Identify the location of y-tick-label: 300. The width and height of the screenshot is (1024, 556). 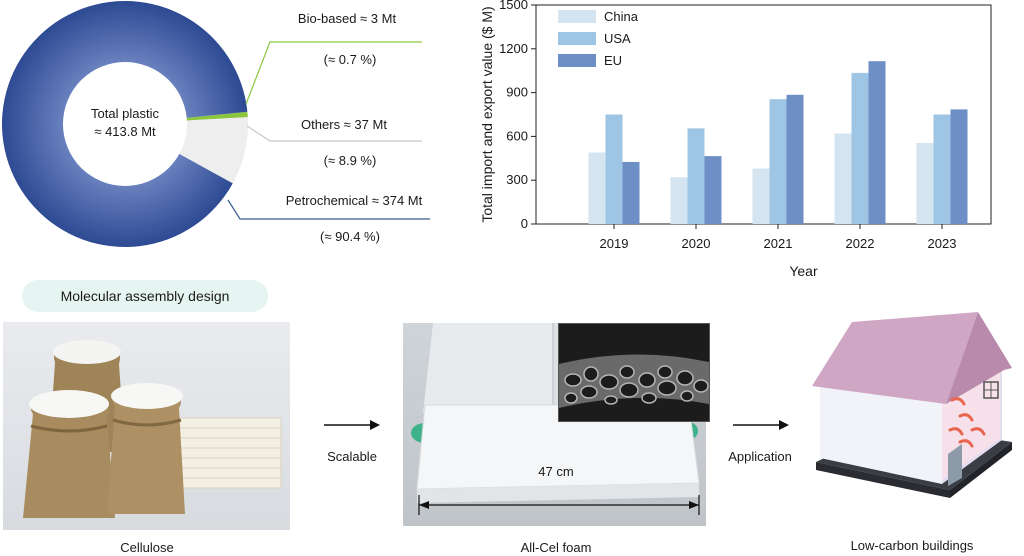
(517, 179).